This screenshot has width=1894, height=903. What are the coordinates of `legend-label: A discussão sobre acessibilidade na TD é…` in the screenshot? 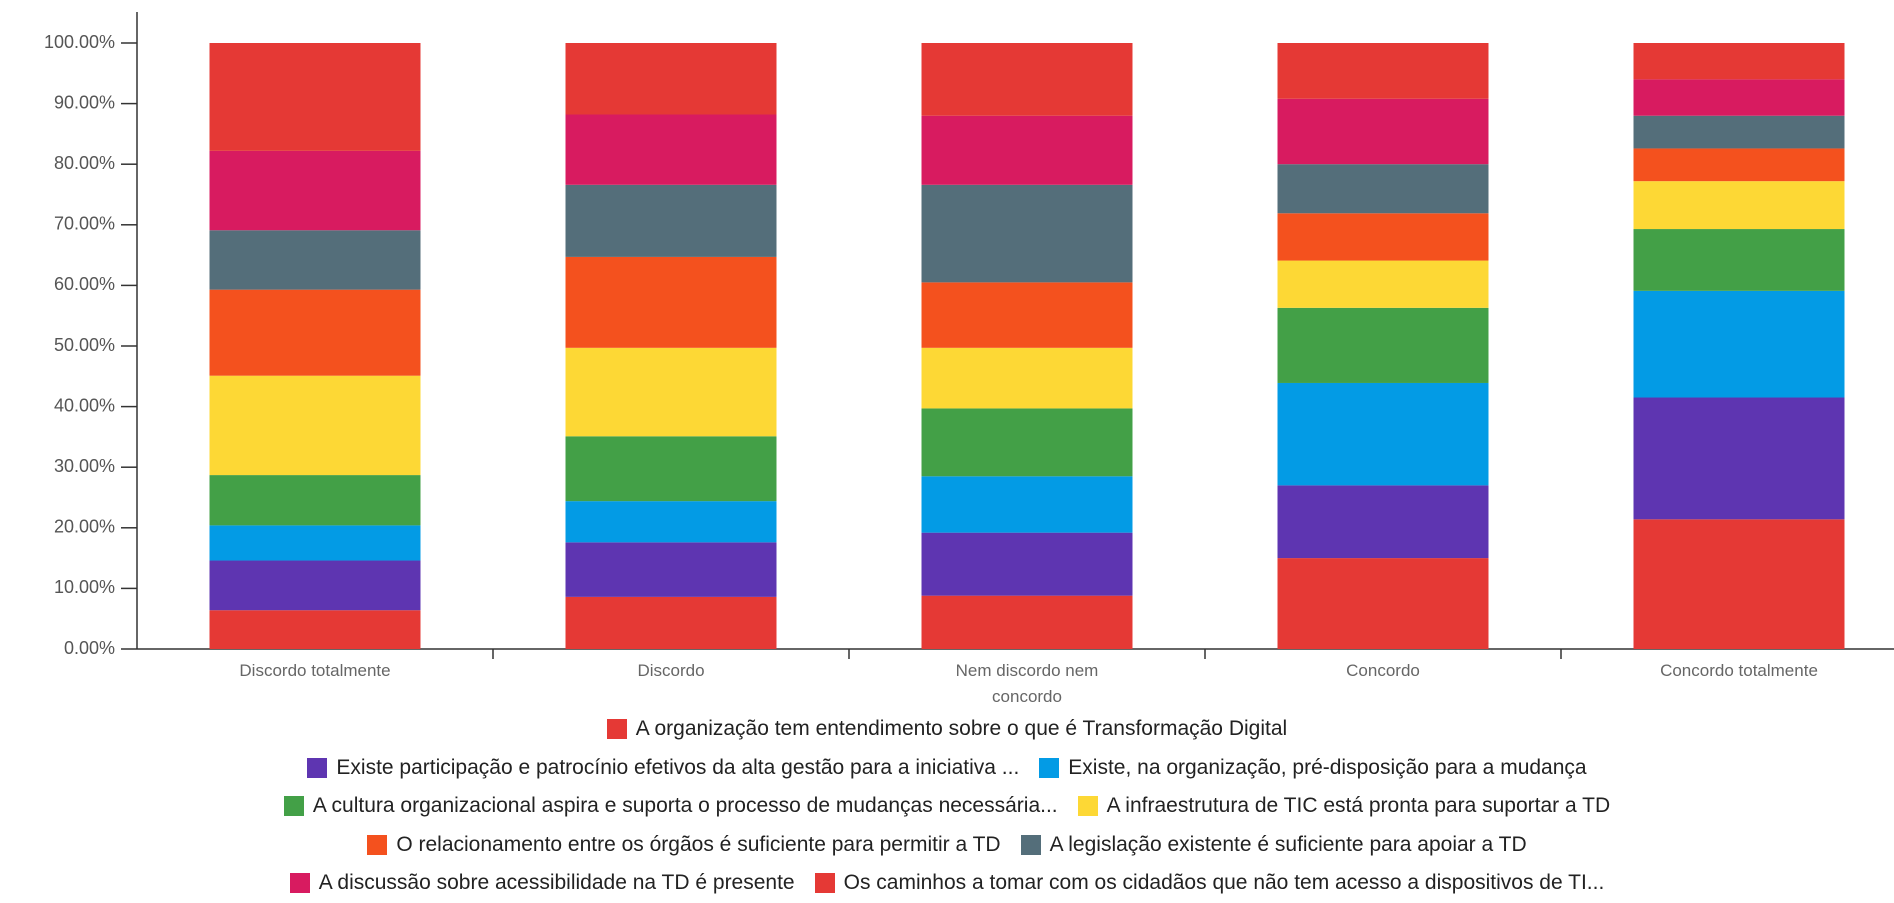 It's located at (556, 883).